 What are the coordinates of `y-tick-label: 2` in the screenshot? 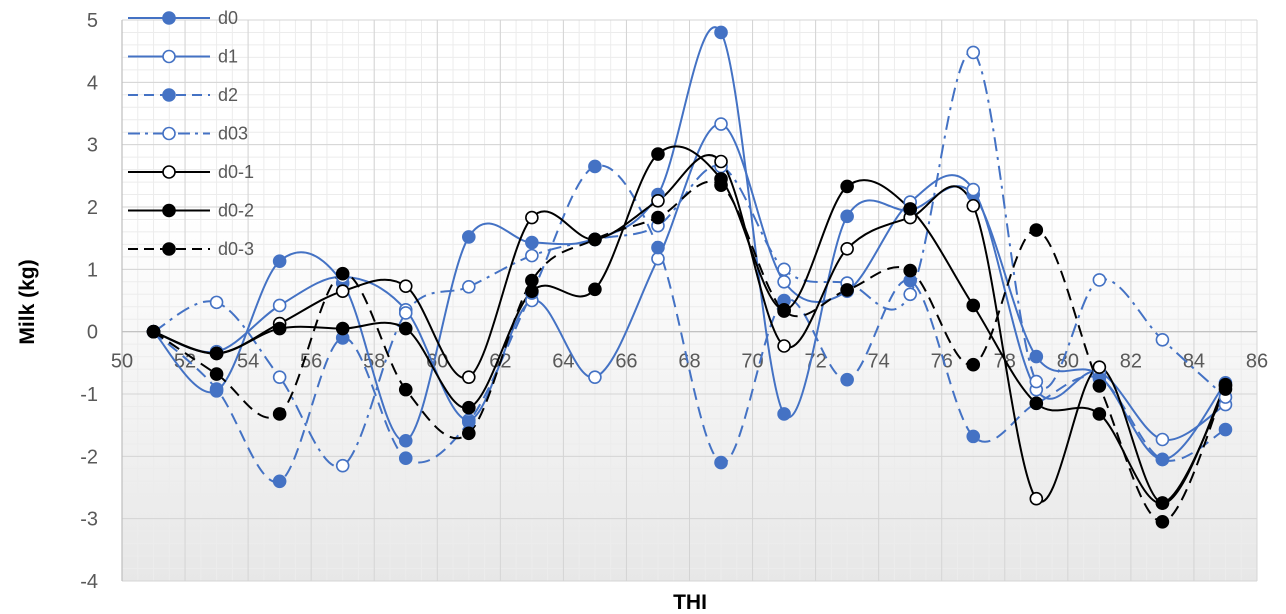 It's located at (92, 208).